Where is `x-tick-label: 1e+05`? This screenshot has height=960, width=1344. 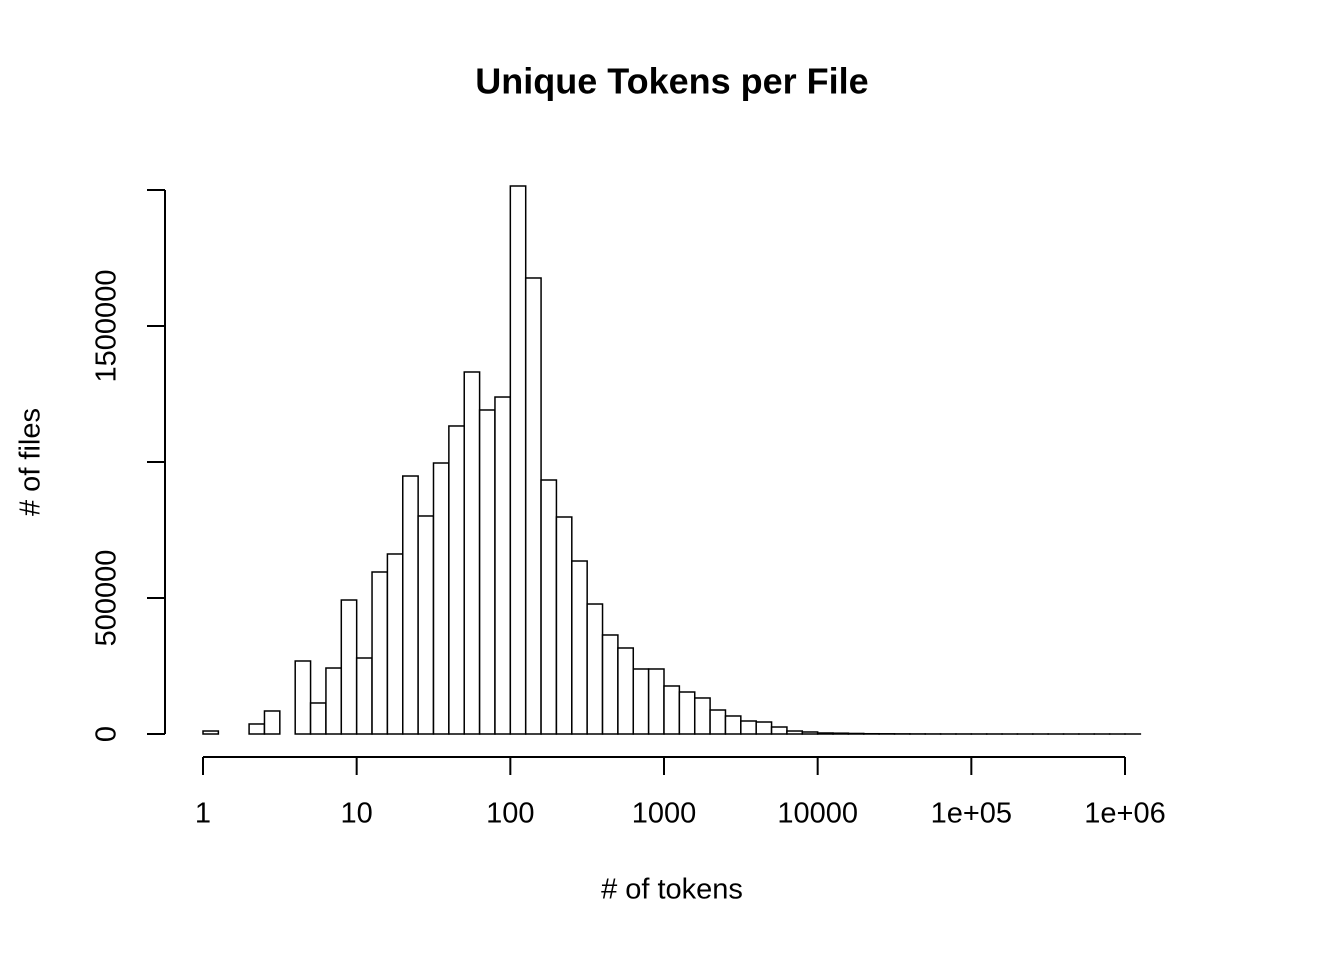 x-tick-label: 1e+05 is located at coordinates (971, 814).